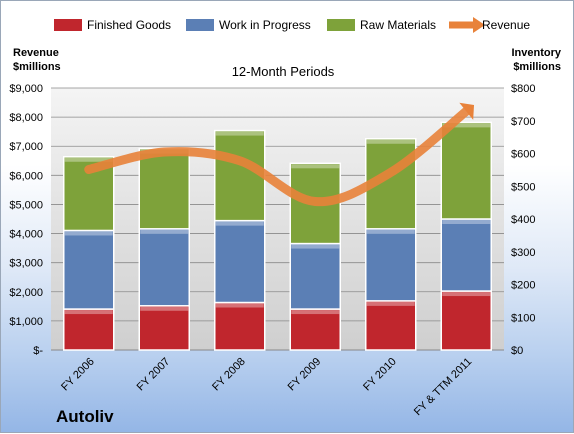 The image size is (574, 434). I want to click on chart-subtitle: 12-Month Periods, so click(283, 71).